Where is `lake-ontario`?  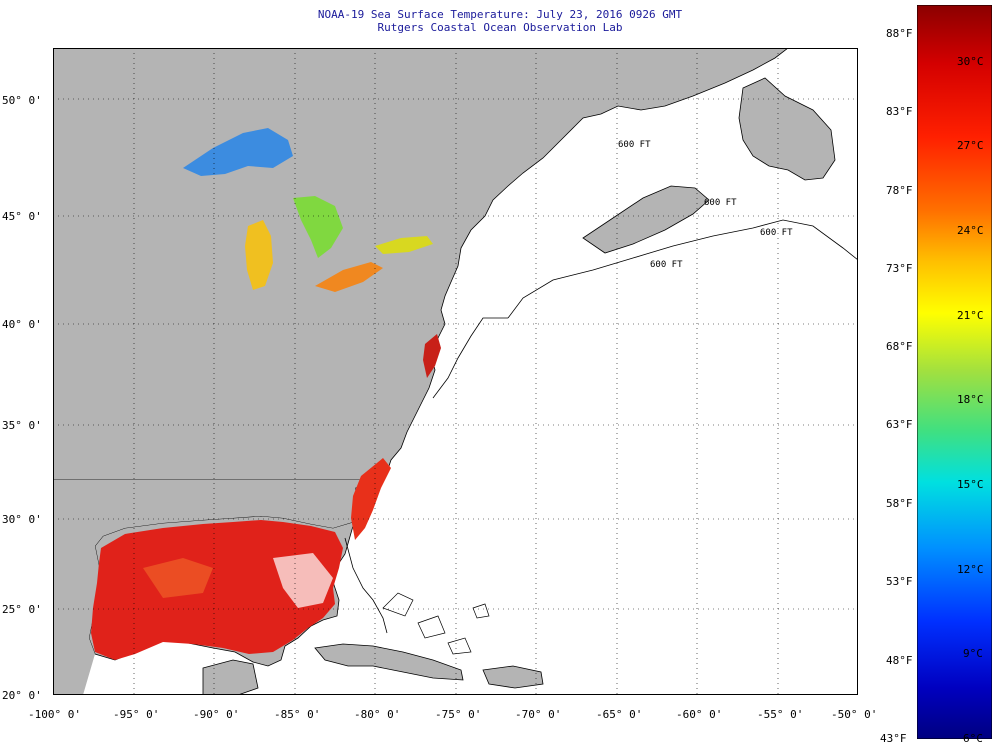 lake-ontario is located at coordinates (404, 245).